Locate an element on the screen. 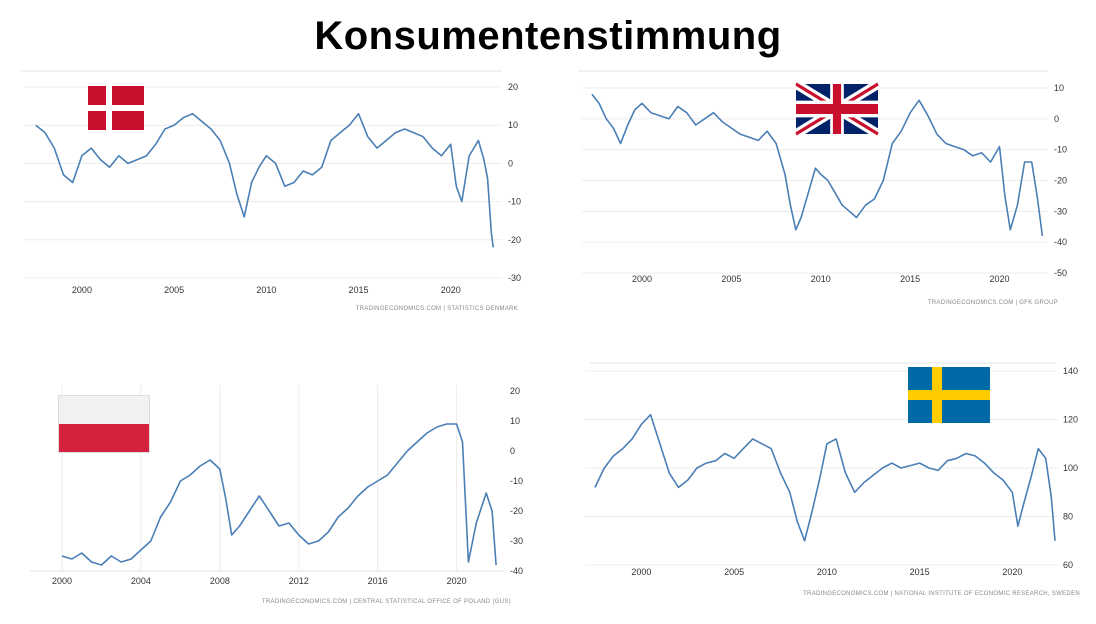 This screenshot has width=1096, height=624. y-tick-label: 100 is located at coordinates (1070, 468).